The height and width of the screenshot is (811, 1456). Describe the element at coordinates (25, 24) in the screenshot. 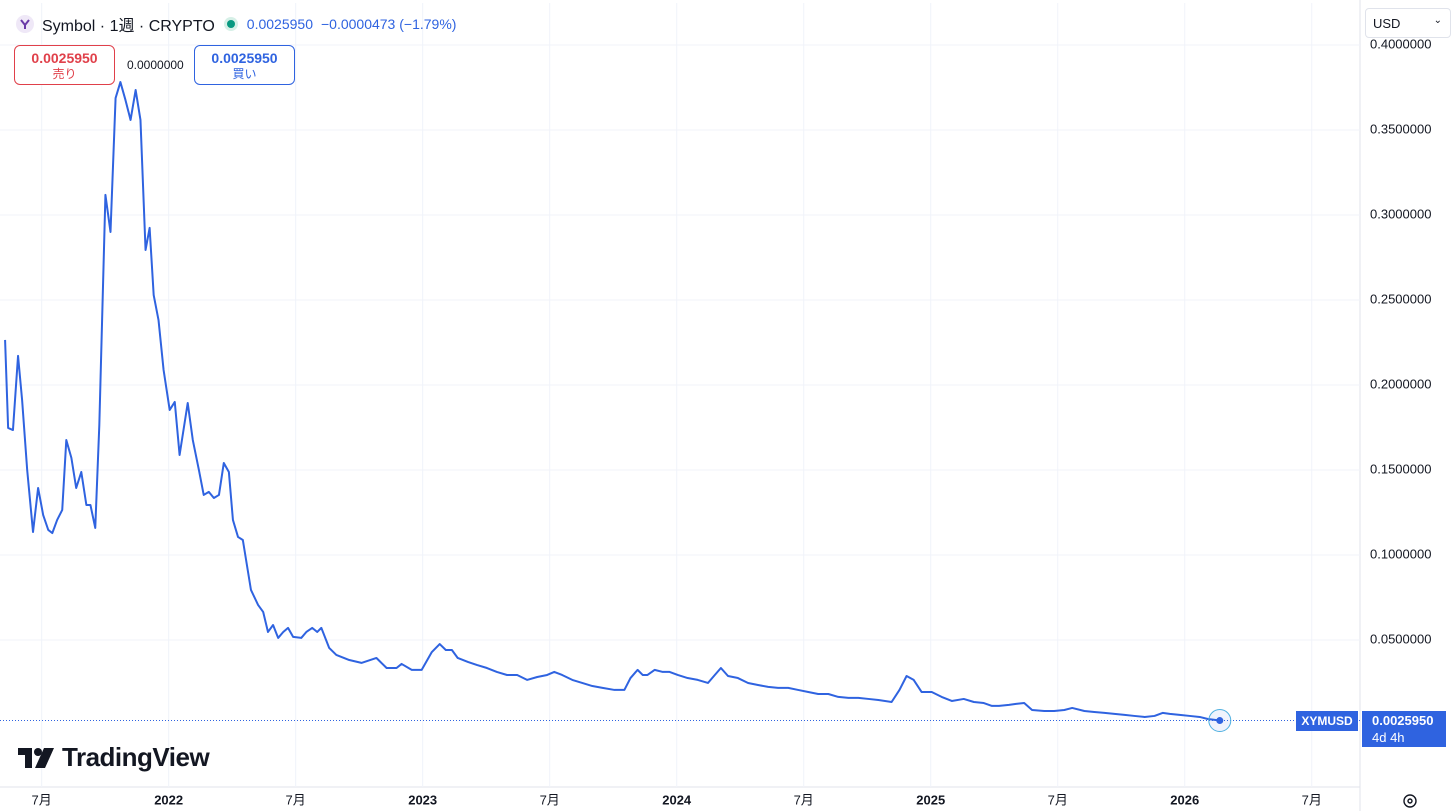

I see `symbol-icon` at that location.